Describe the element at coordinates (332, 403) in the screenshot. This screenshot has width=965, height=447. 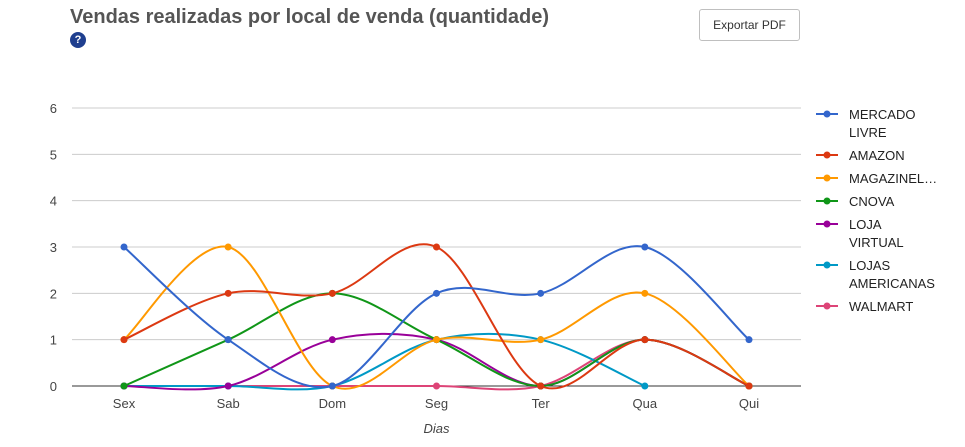
I see `x-tick-label: Dom` at that location.